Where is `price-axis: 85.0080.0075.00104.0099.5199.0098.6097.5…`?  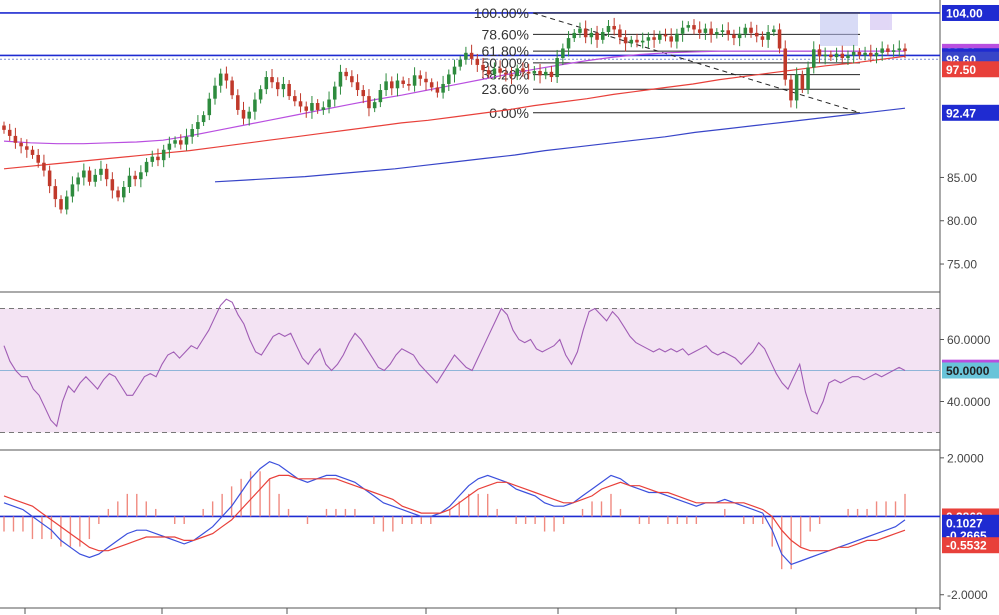
price-axis: 85.0080.0075.00104.0099.5199.0098.6097.5… is located at coordinates (969, 303).